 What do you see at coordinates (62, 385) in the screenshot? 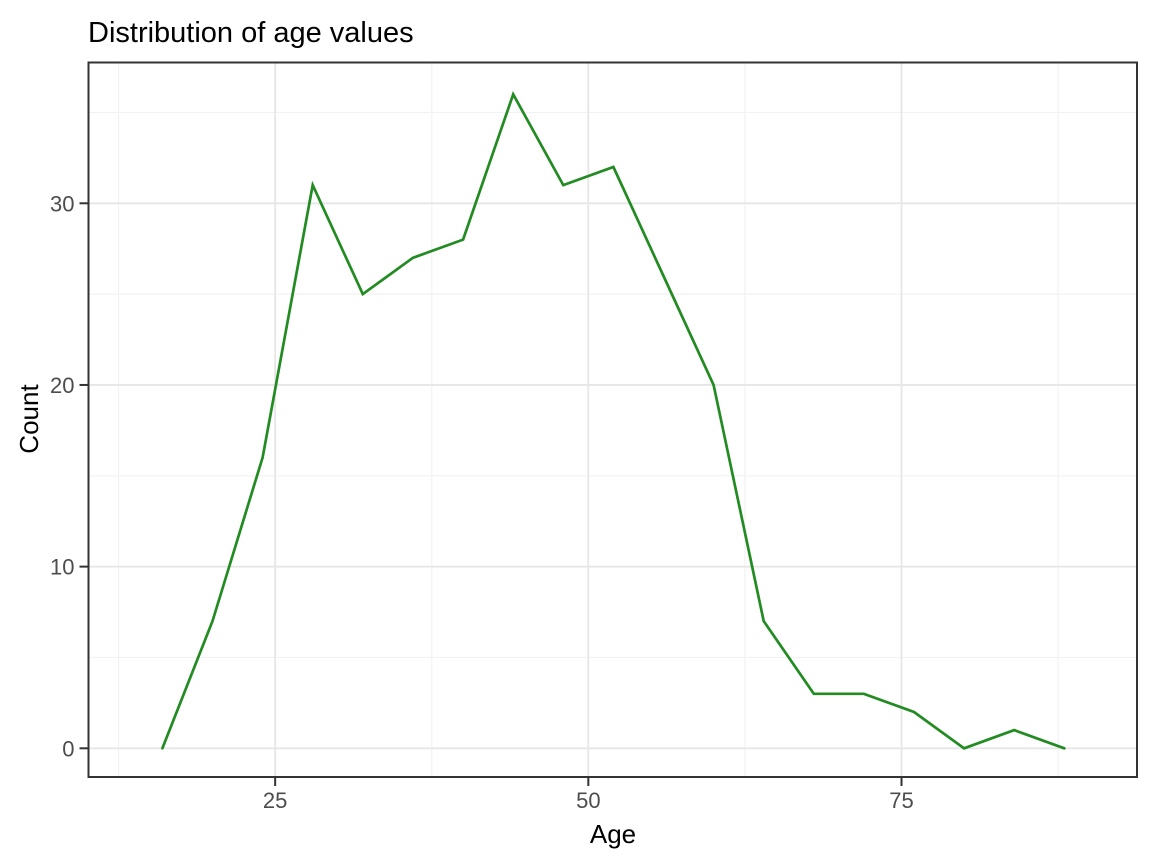
I see `y-tick-label: 20` at bounding box center [62, 385].